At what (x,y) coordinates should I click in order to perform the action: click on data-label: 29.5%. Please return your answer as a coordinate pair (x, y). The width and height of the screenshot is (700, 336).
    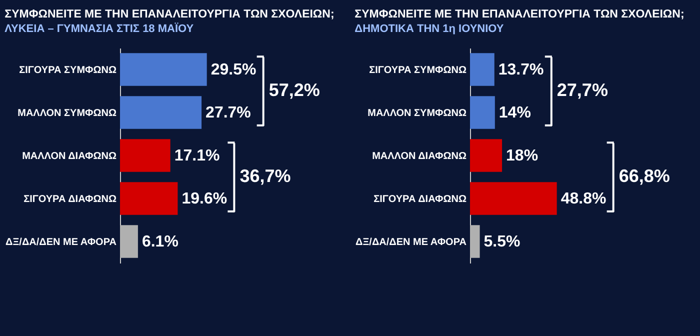
    Looking at the image, I should click on (233, 70).